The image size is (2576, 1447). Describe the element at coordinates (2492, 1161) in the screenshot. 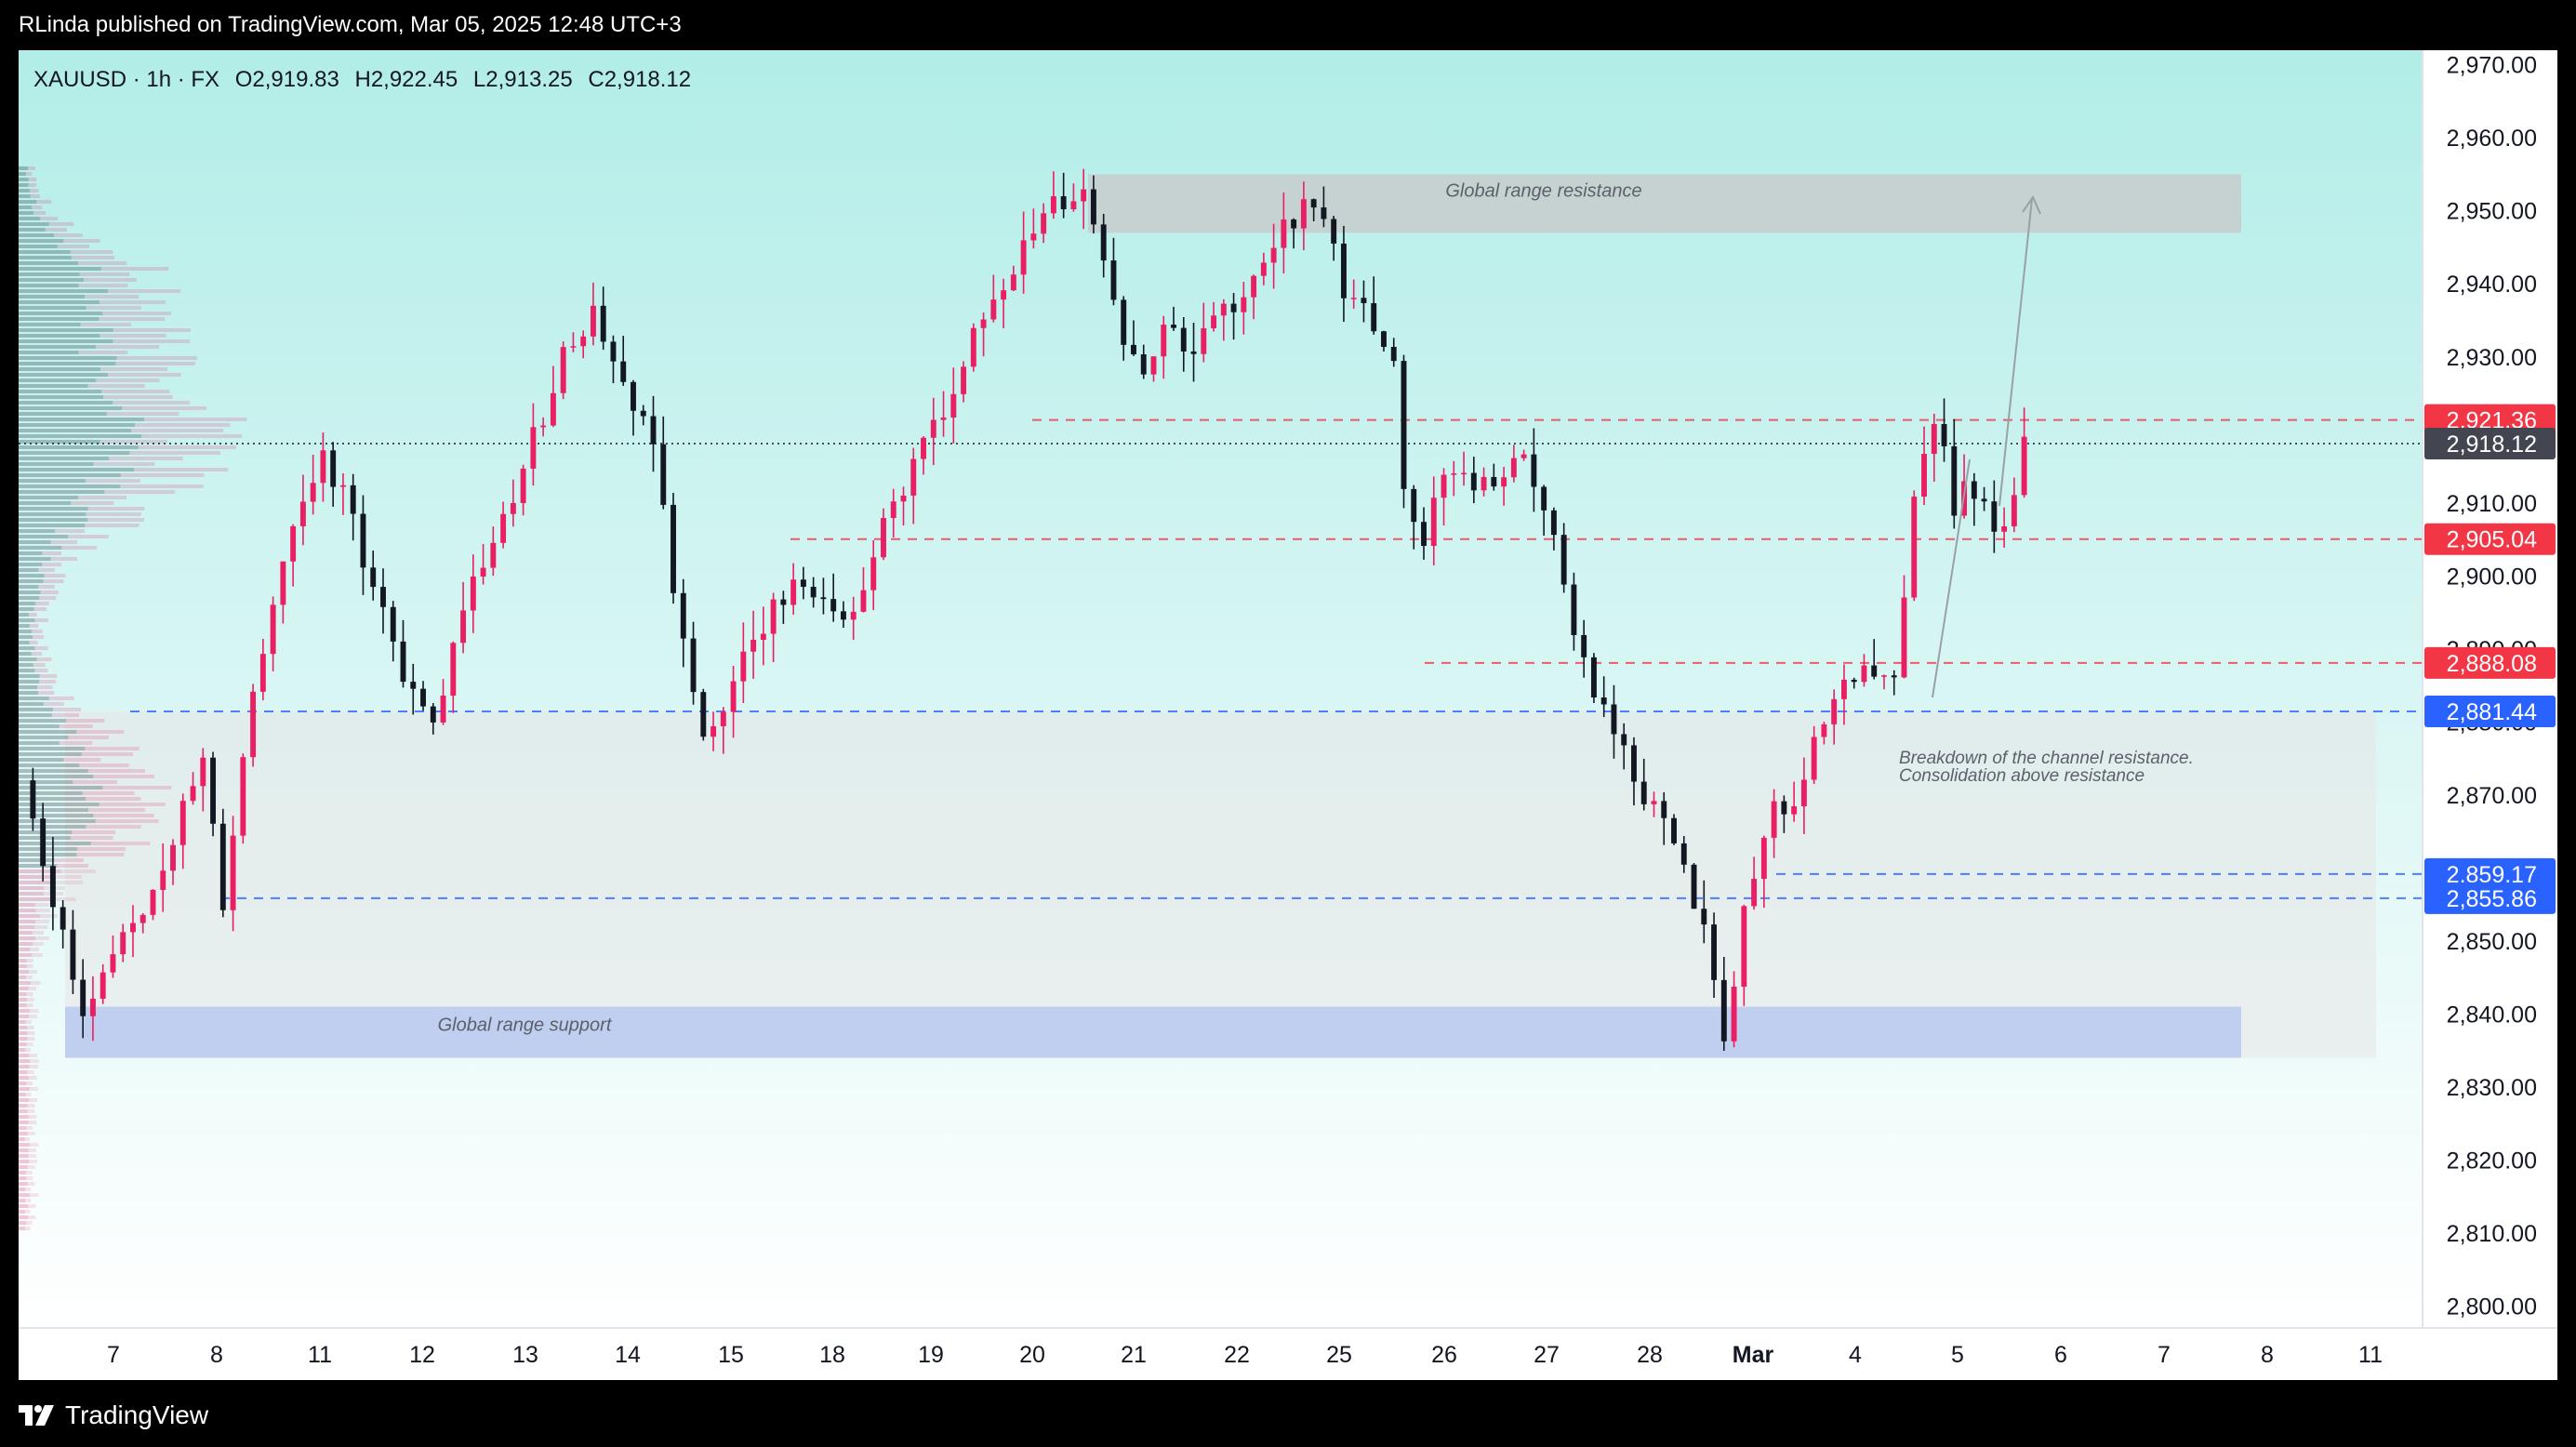

I see `price-tick-label: 2,820.00` at that location.